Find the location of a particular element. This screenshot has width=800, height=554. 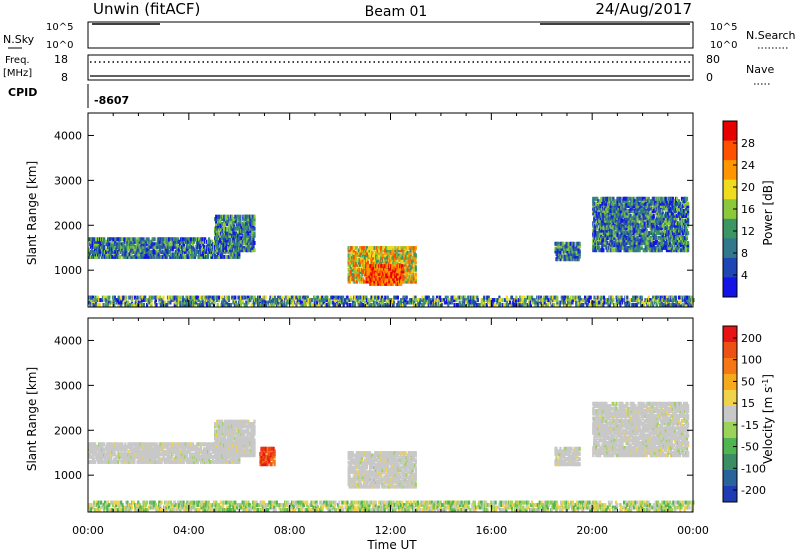

station-title: Unwin (fitACF) is located at coordinates (146, 9).